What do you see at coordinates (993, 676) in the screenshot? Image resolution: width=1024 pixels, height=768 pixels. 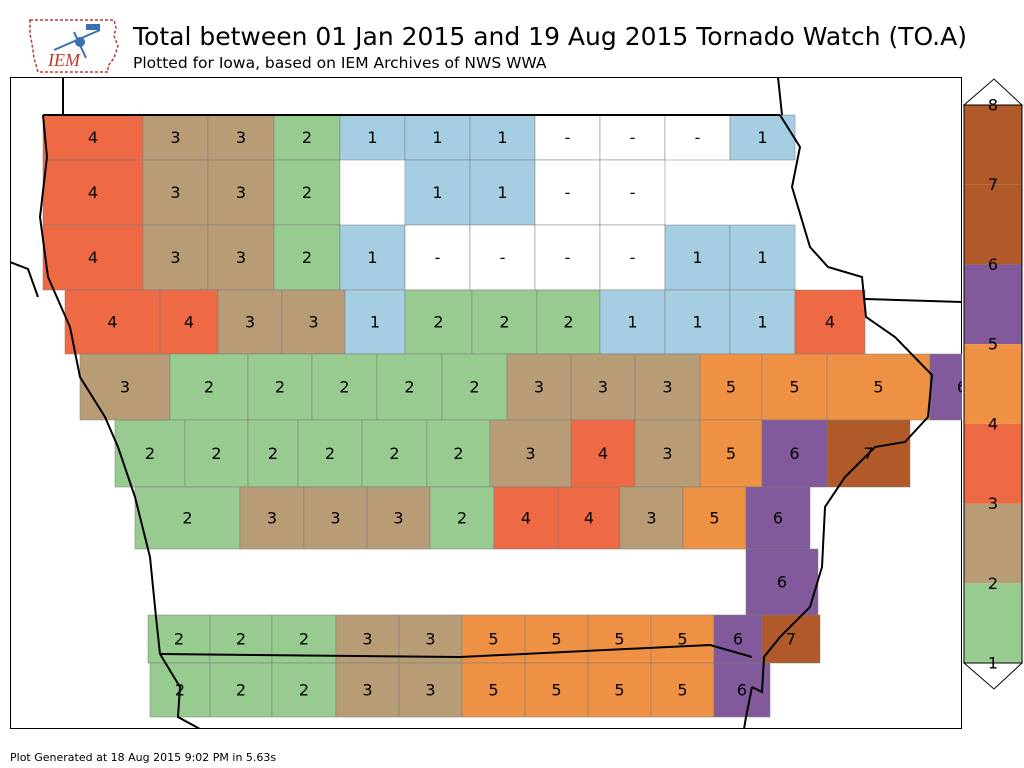 I see `colorbar-bottom-arrow` at bounding box center [993, 676].